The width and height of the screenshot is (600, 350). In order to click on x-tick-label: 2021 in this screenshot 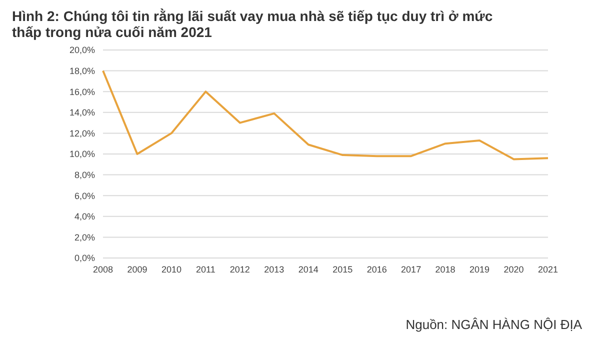, I will do `click(548, 269)`.